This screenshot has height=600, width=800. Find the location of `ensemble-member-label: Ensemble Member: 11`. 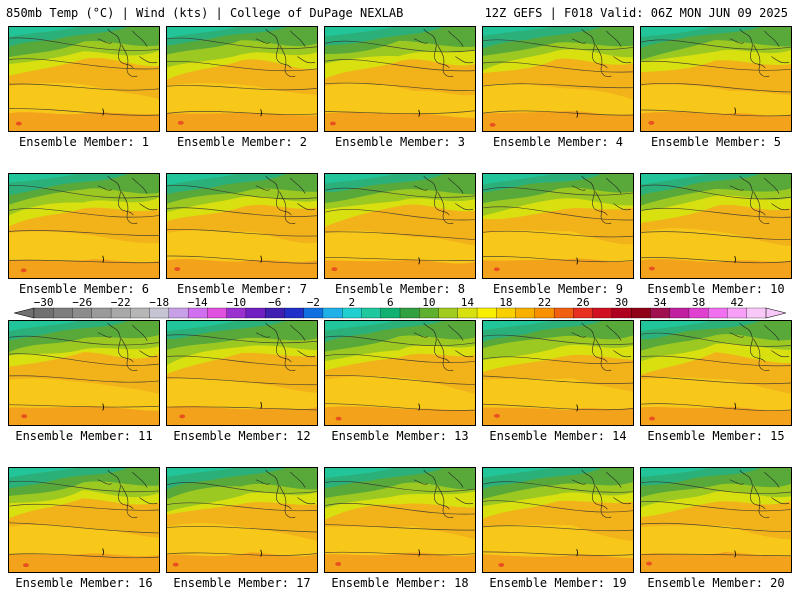

ensemble-member-label: Ensemble Member: 11 is located at coordinates (84, 436).